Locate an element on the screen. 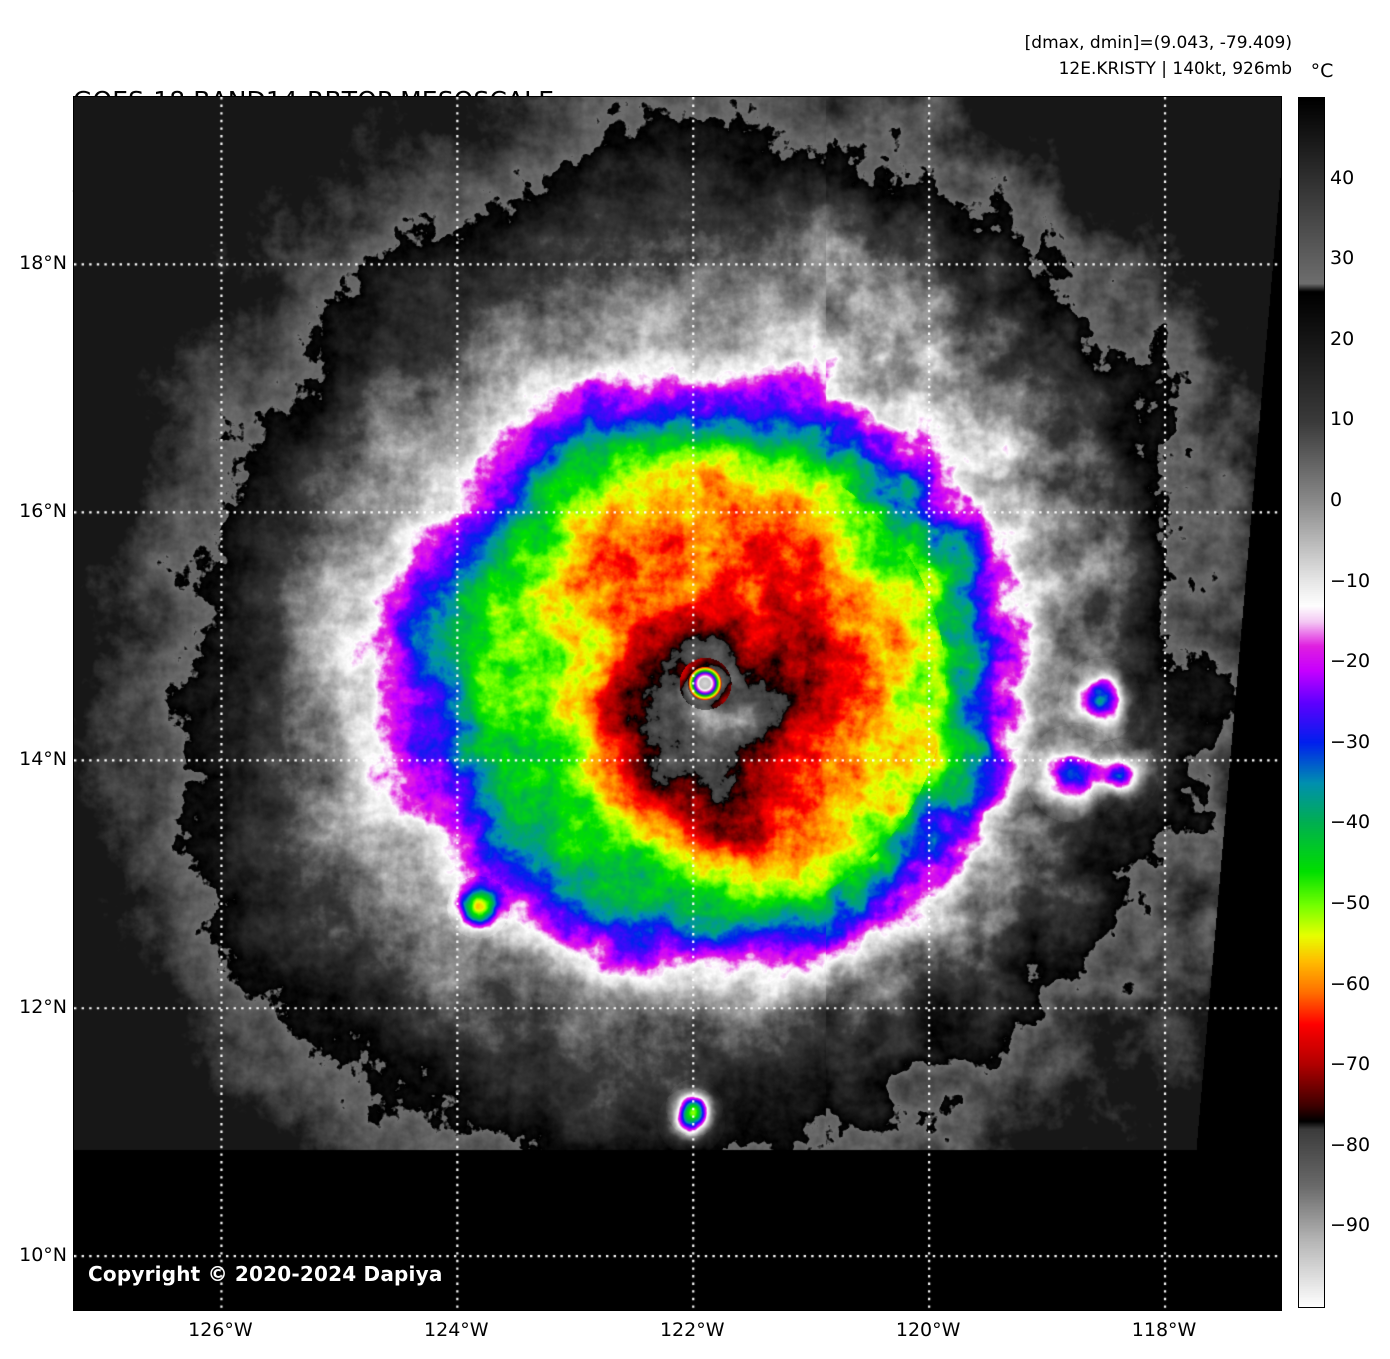 Image resolution: width=1390 pixels, height=1359 pixels. colorbar-gradient is located at coordinates (1311, 702).